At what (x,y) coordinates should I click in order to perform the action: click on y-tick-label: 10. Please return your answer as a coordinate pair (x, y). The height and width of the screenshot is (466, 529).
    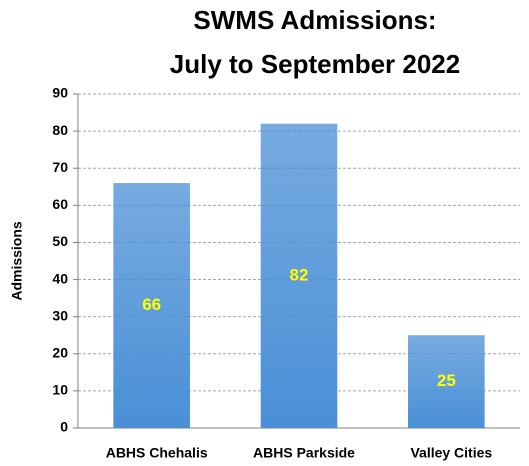
    Looking at the image, I should click on (60, 390).